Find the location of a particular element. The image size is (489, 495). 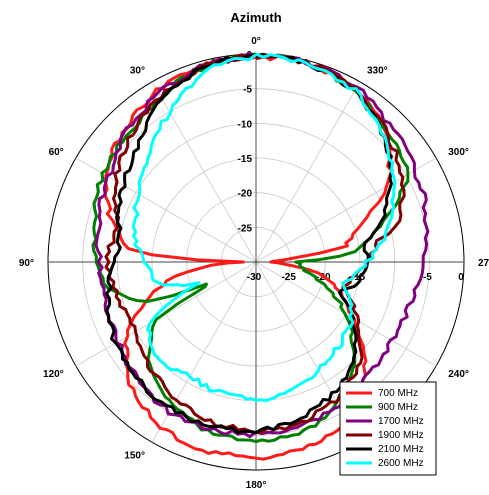

chart-title: Azimuth is located at coordinates (255, 17).